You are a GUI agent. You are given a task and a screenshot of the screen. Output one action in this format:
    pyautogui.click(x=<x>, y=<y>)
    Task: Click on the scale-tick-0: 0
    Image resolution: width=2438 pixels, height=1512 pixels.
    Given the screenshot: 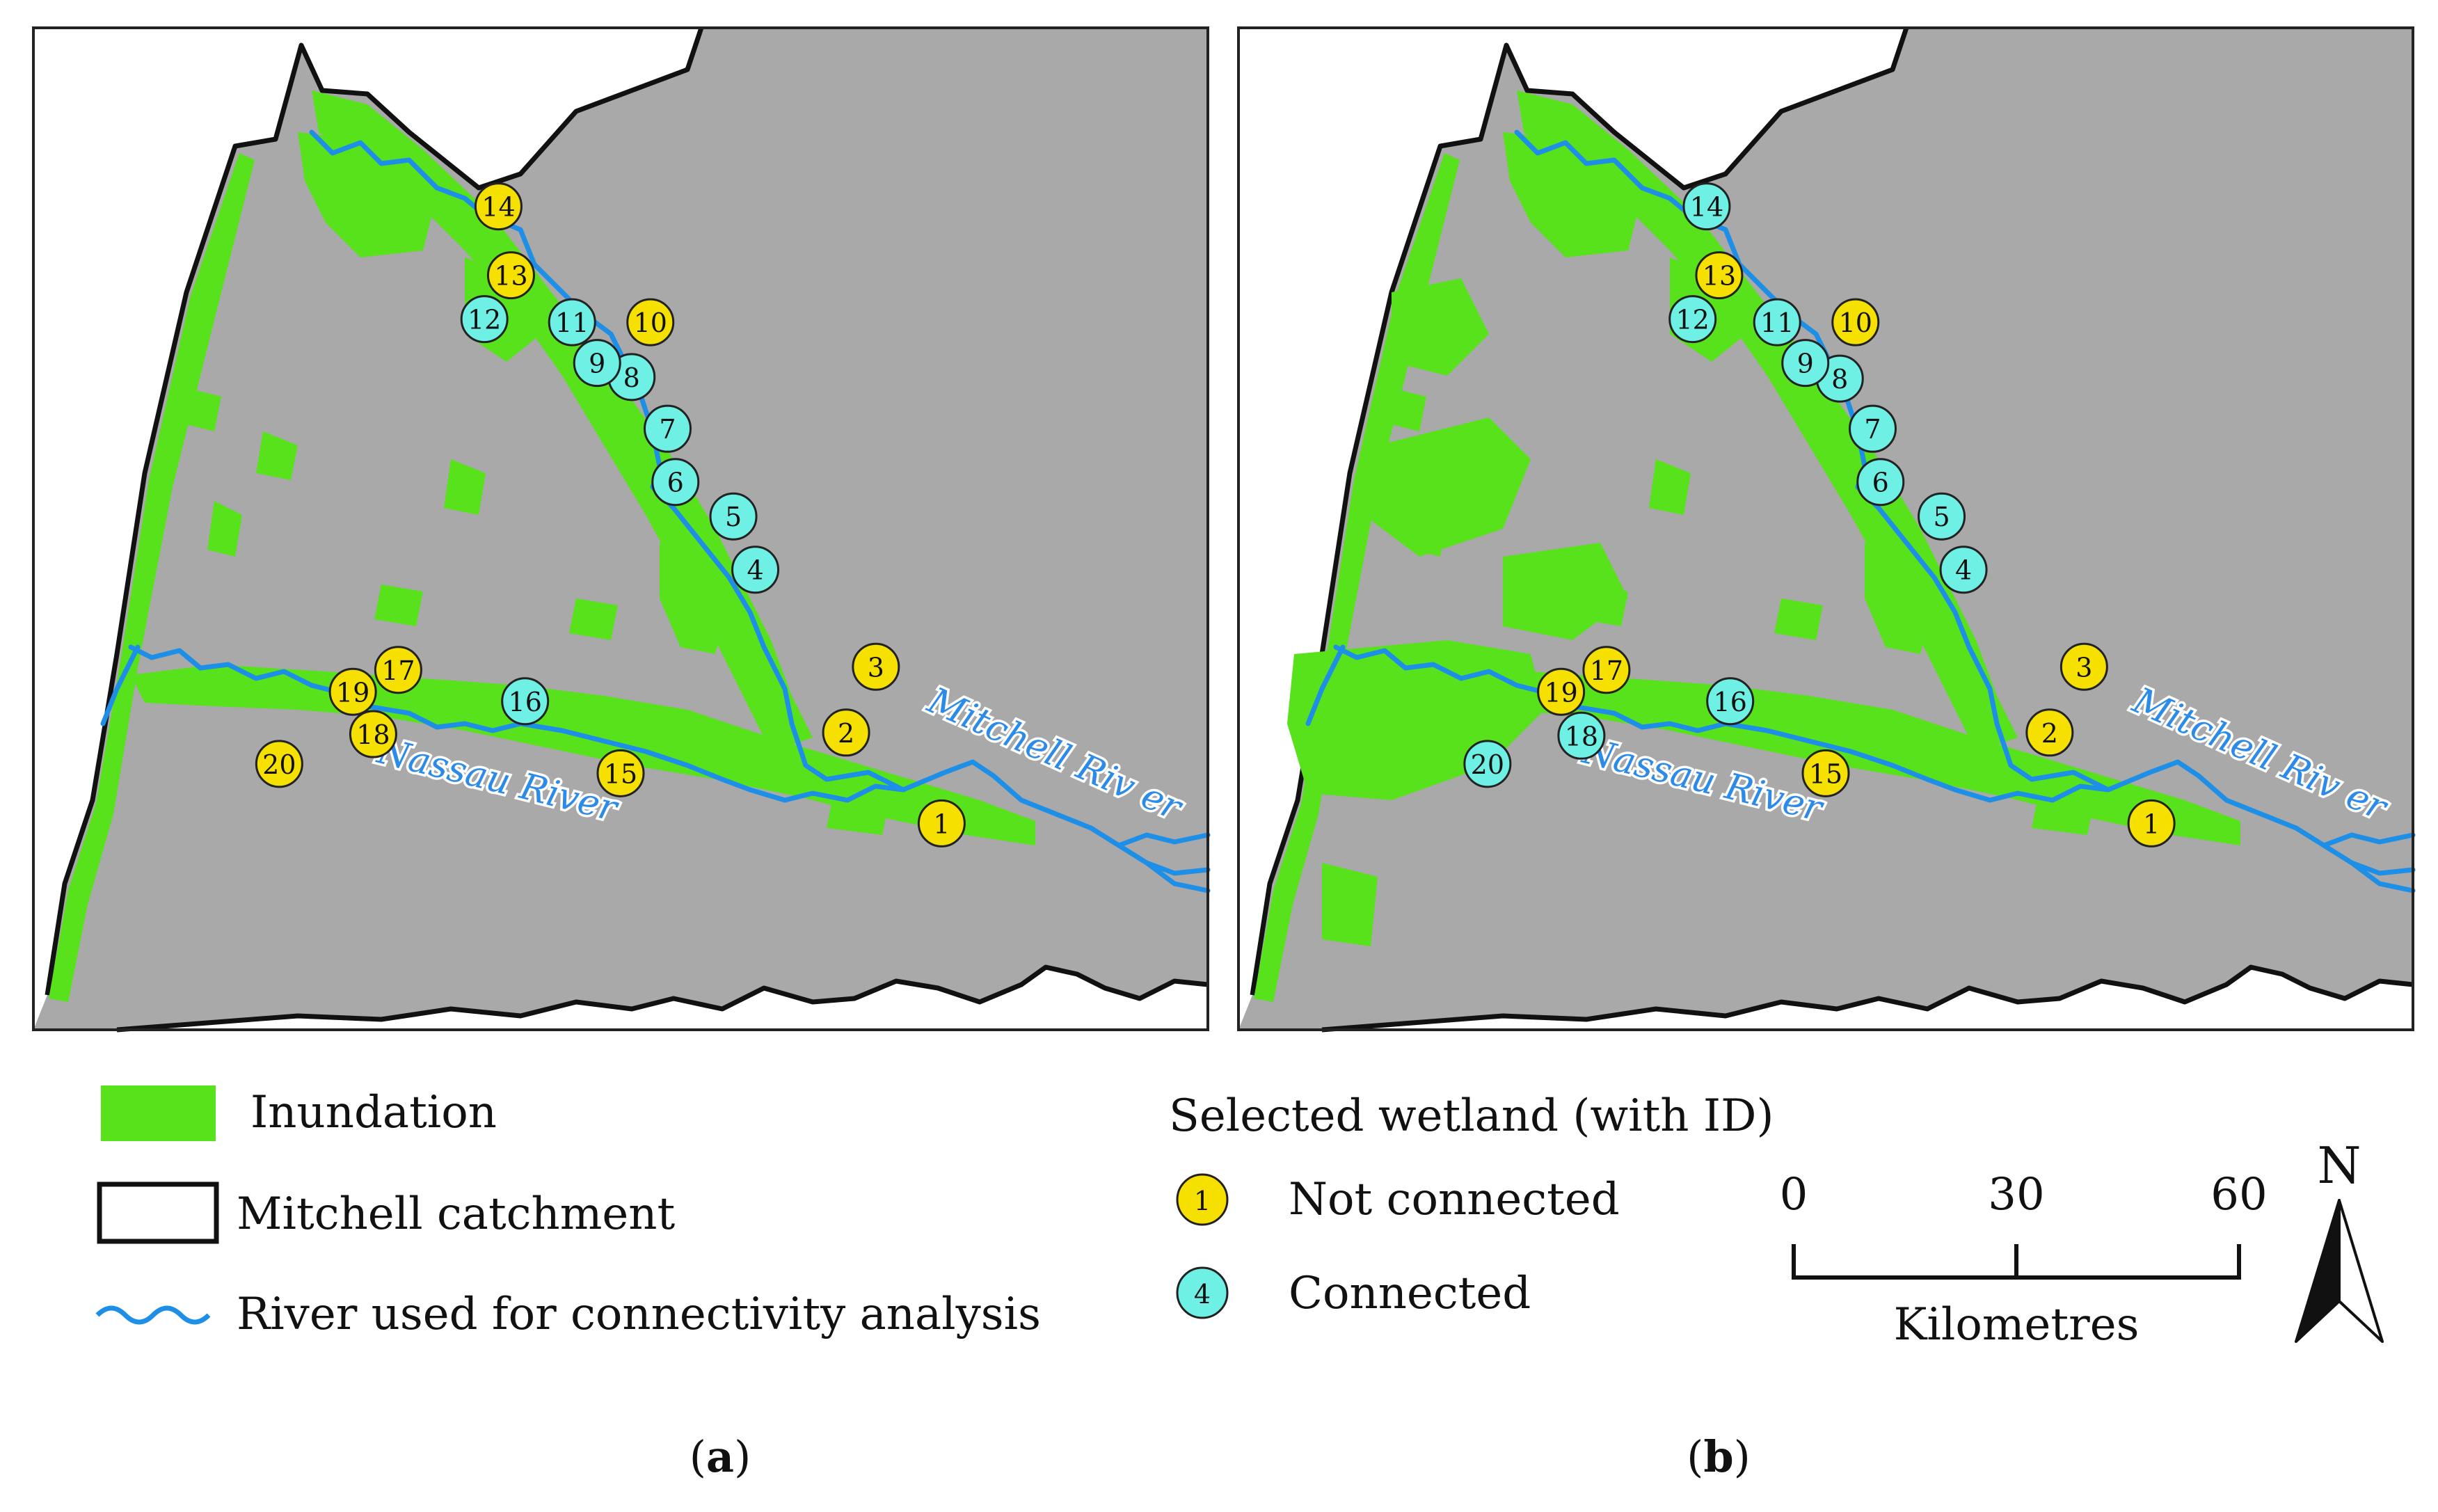 What is the action you would take?
    pyautogui.click(x=1794, y=1194)
    